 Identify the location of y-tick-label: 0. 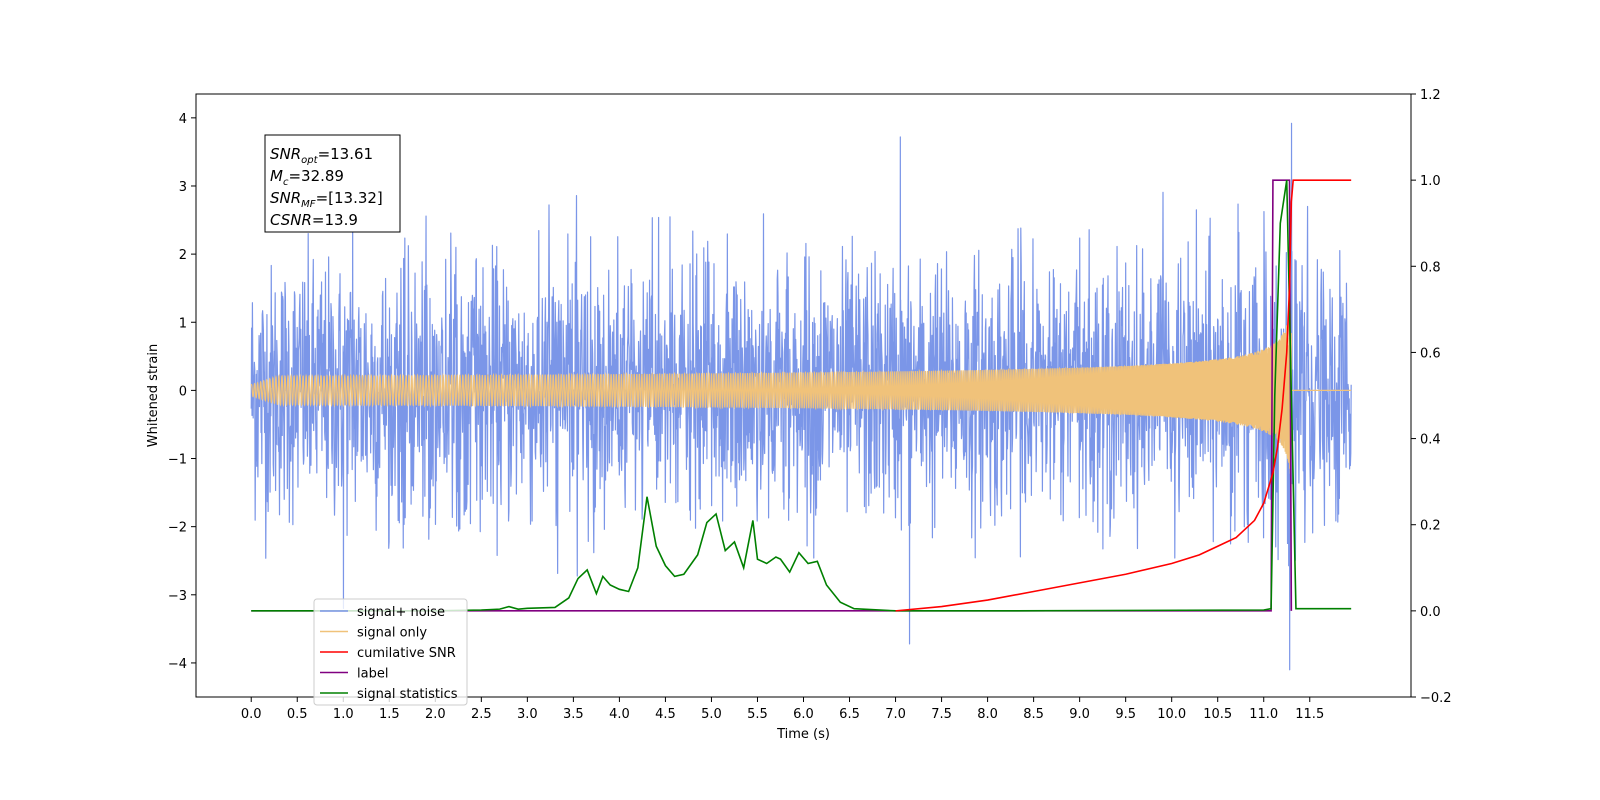
(183, 391).